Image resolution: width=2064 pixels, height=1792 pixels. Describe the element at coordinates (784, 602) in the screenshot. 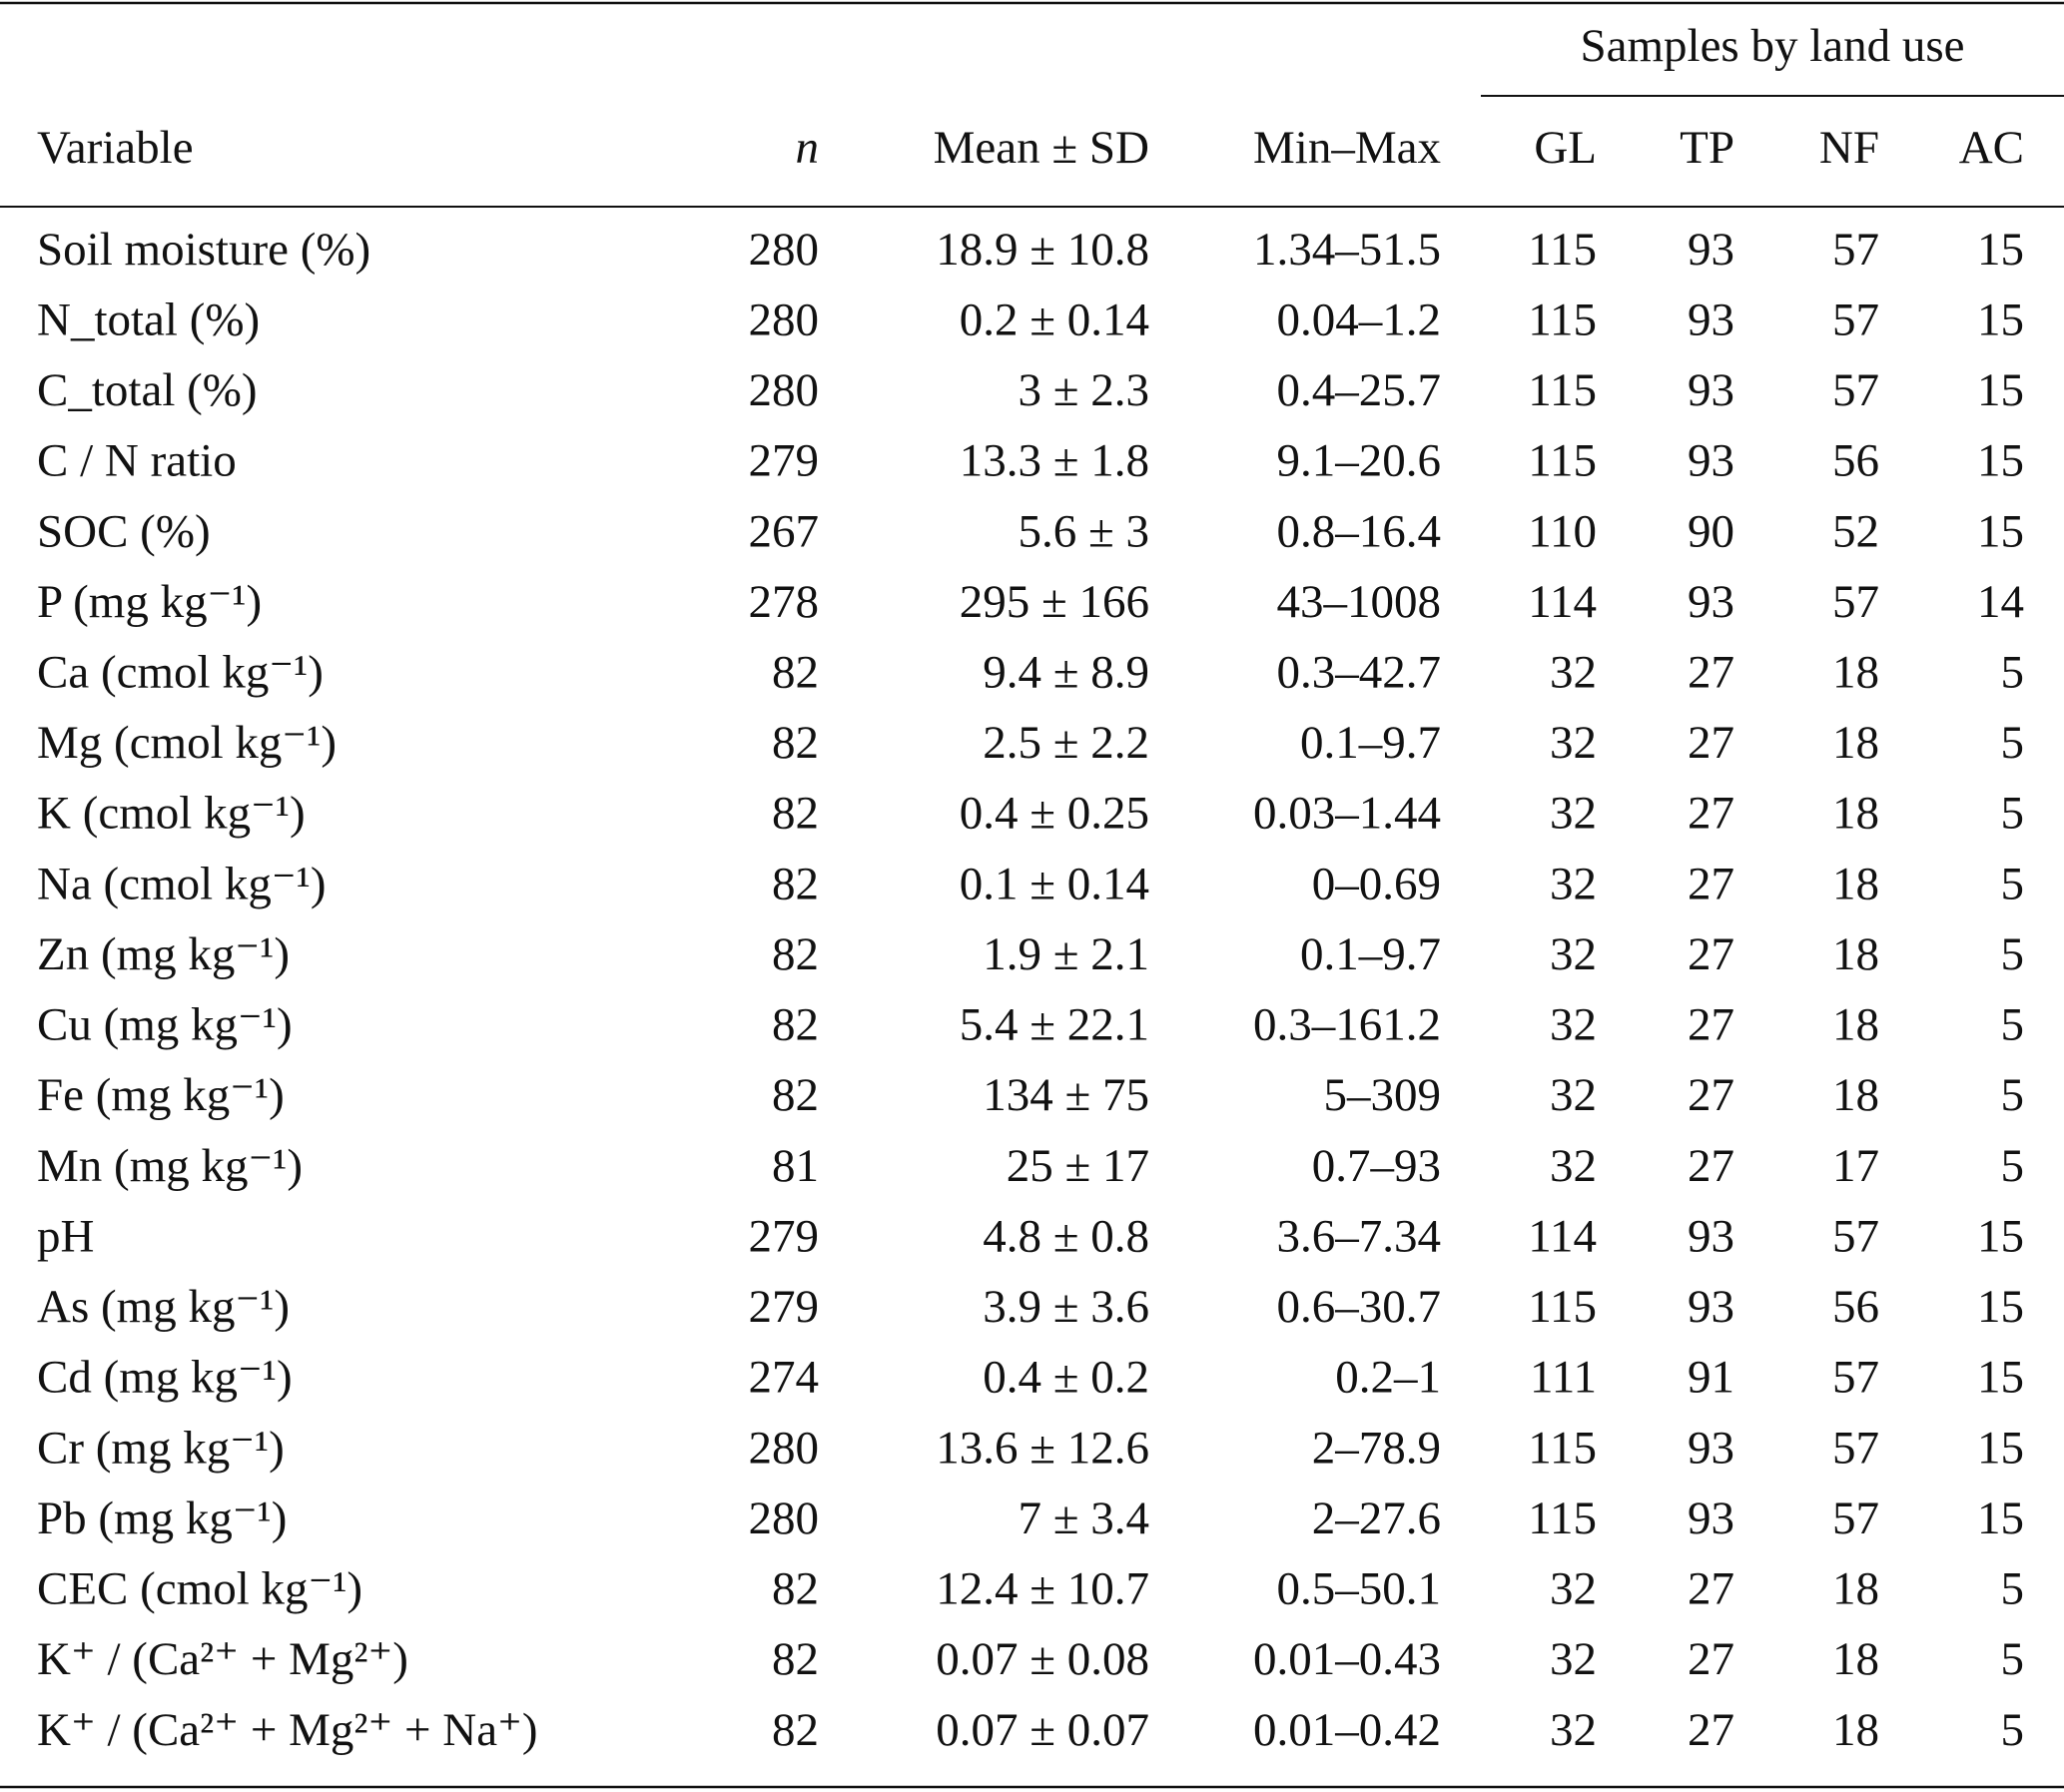

I see `cell: 278` at that location.